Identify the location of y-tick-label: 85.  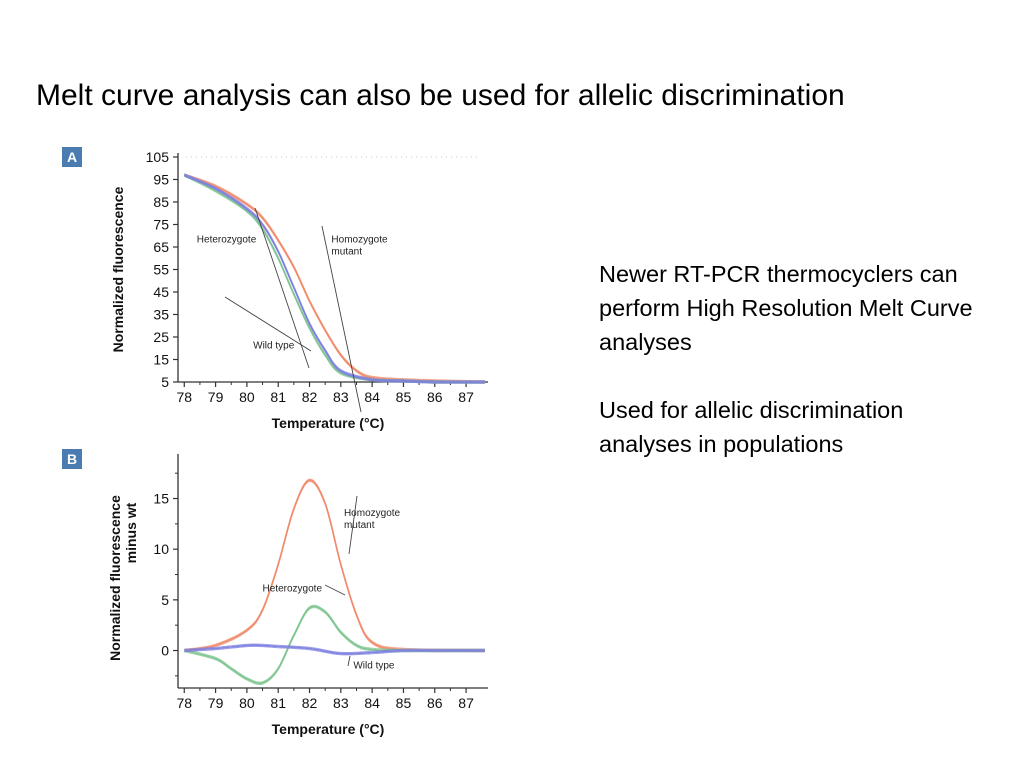
(161, 202).